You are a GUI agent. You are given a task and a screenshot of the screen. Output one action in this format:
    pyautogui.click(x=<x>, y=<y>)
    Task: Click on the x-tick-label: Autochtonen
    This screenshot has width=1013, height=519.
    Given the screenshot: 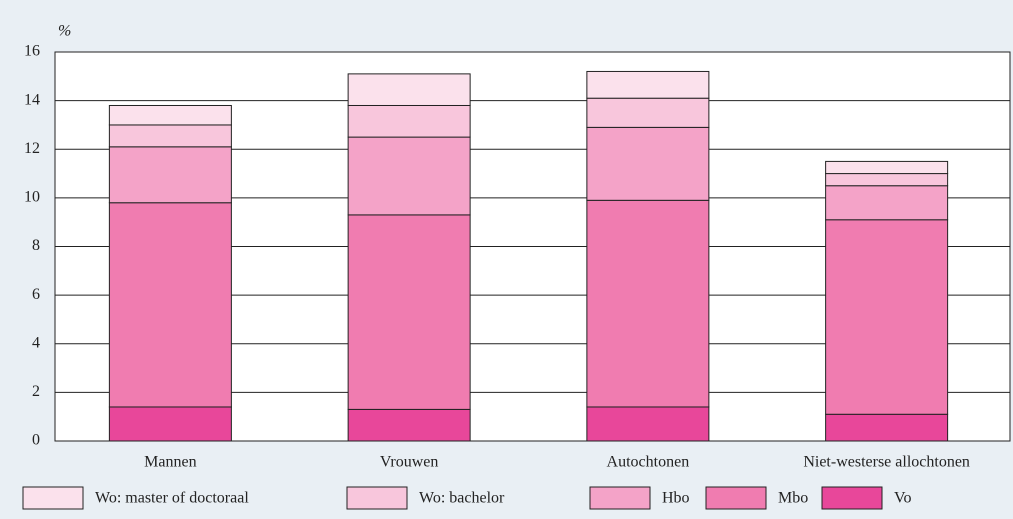 What is the action you would take?
    pyautogui.click(x=648, y=462)
    